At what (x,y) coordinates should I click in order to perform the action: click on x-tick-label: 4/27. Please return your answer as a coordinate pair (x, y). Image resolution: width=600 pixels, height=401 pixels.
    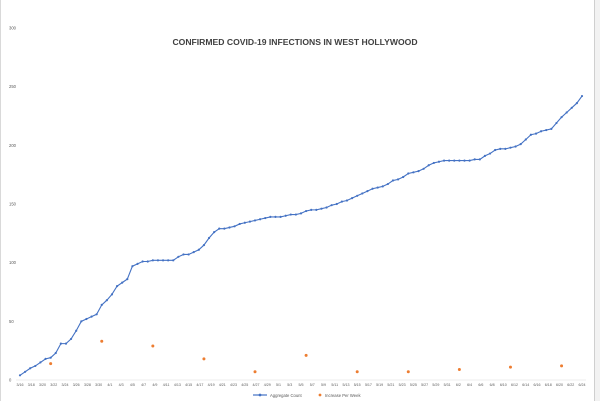
    Looking at the image, I should click on (256, 385).